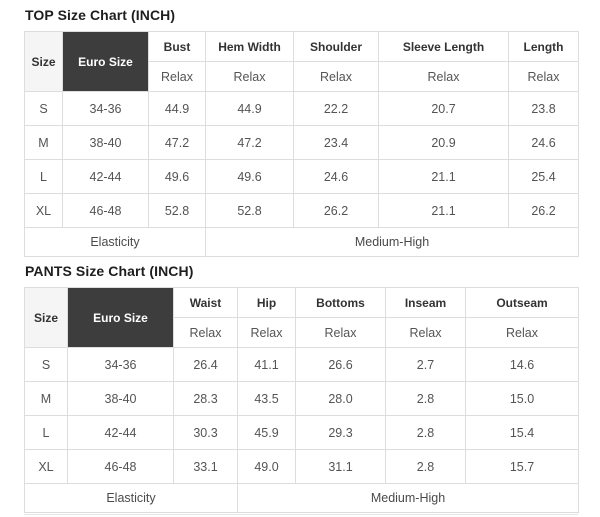 The height and width of the screenshot is (517, 600). I want to click on size-row: XL 46-48 33.1 49.0 31.1 2.8 15.7, so click(301, 466).